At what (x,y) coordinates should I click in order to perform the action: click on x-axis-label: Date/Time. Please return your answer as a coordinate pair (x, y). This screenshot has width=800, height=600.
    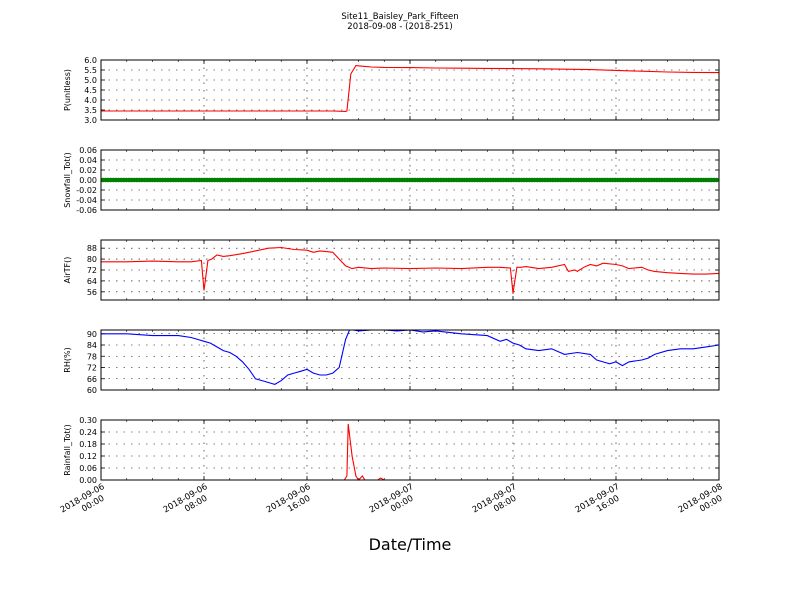
    Looking at the image, I should click on (410, 544).